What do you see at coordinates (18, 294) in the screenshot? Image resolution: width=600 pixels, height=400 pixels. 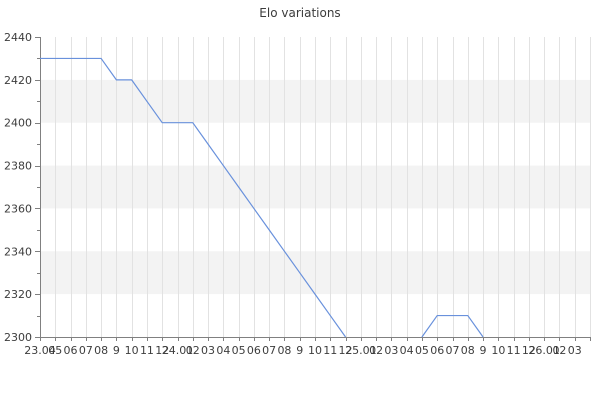 I see `y-tick-label: 2320` at bounding box center [18, 294].